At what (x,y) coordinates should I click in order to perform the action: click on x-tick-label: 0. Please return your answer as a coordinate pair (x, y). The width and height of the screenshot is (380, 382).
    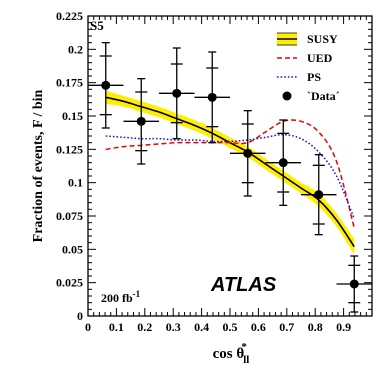
    Looking at the image, I should click on (88, 327).